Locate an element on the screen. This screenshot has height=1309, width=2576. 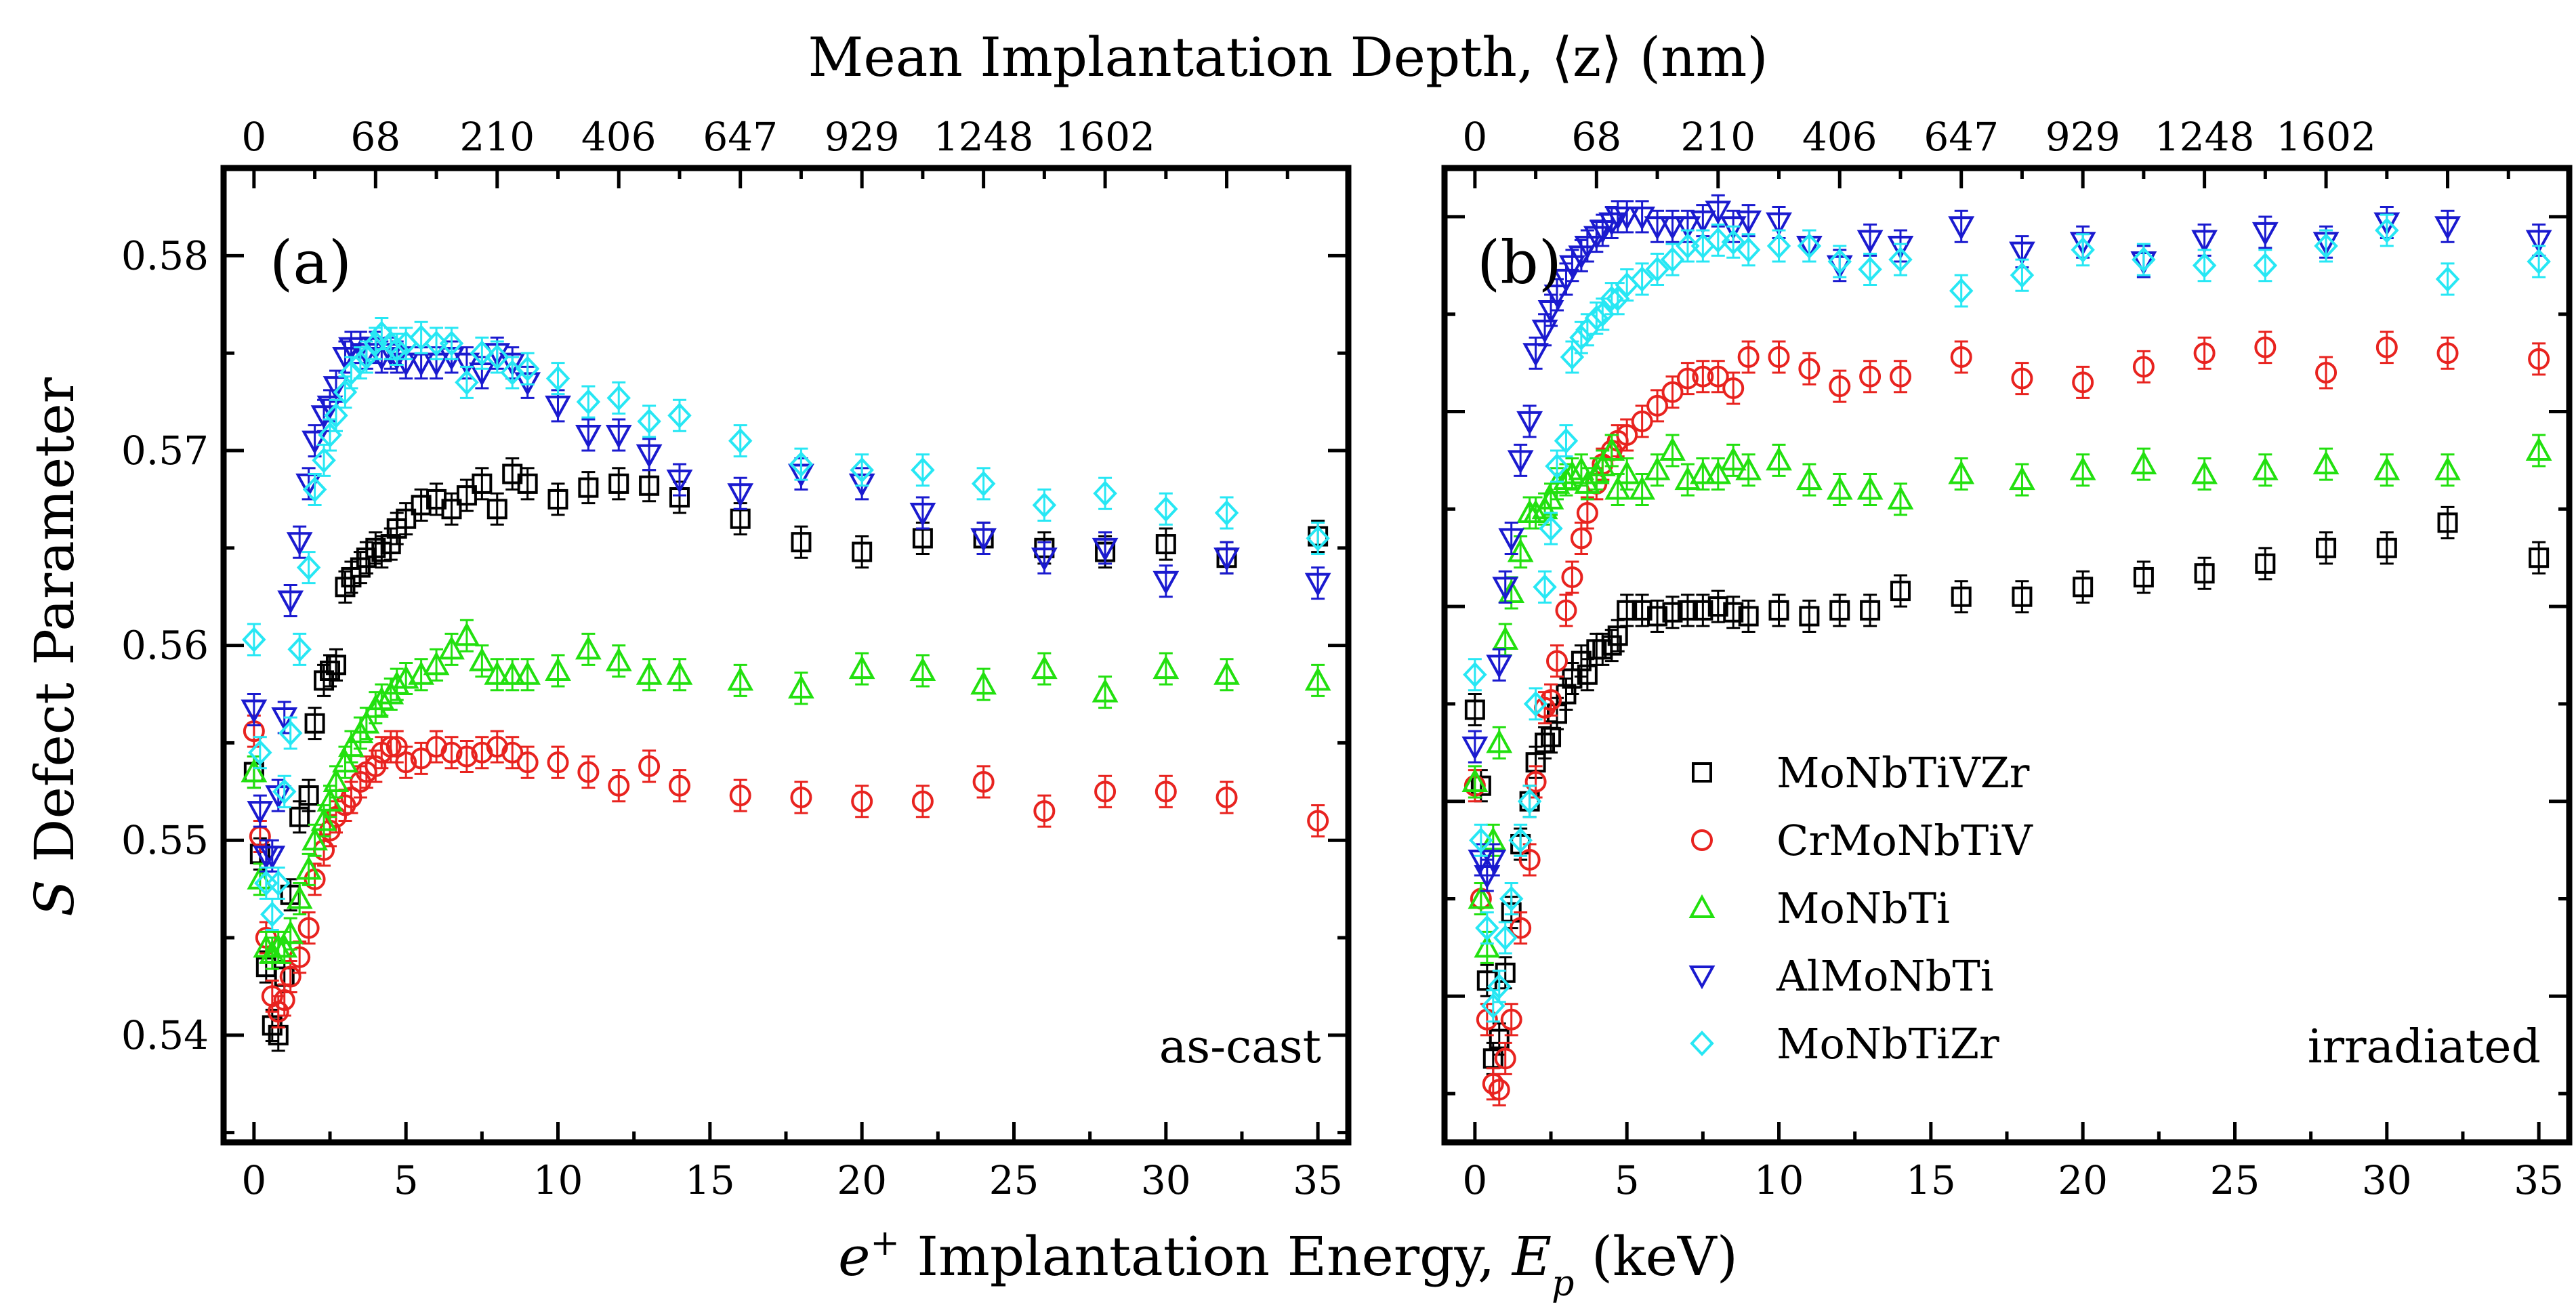
legend-entry: AlMoNbTi is located at coordinates (1841, 976).